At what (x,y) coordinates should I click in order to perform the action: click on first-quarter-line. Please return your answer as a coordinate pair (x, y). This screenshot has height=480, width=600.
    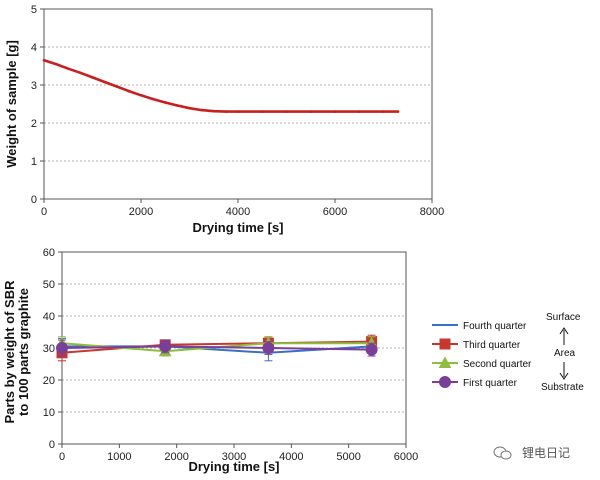
    Looking at the image, I should click on (216, 348).